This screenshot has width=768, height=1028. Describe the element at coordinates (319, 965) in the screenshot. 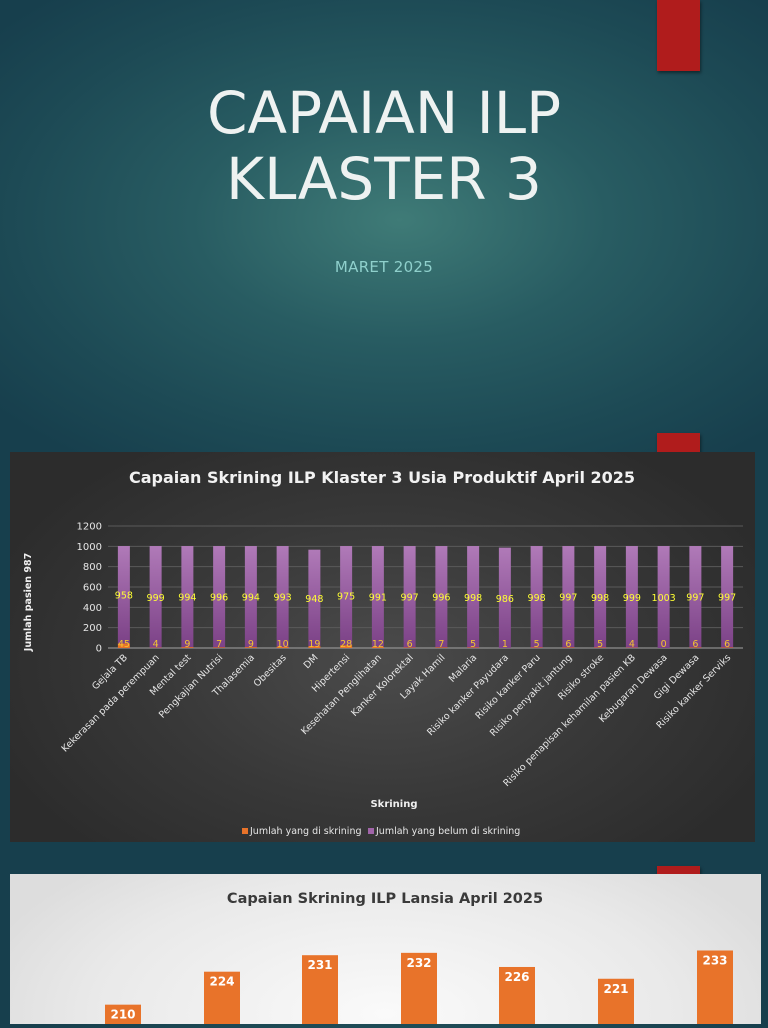

I see `data-label-lansia: 231` at that location.